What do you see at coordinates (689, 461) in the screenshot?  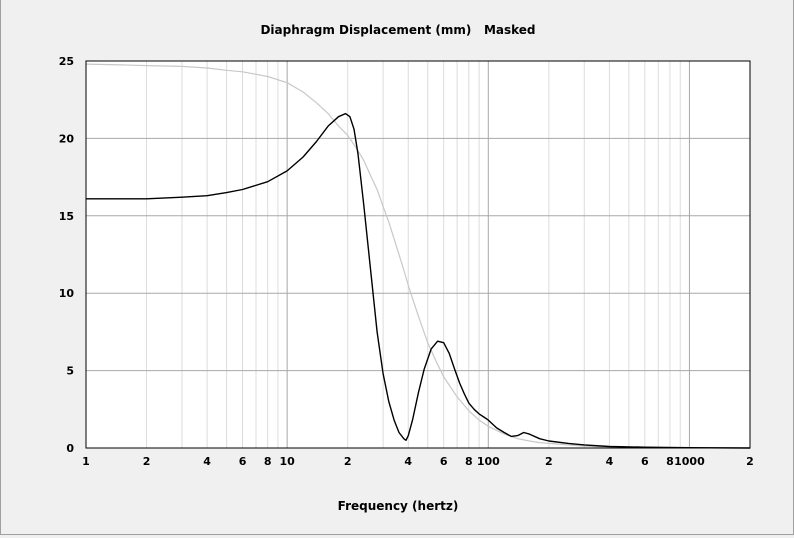 I see `x-tick-label: 1000` at bounding box center [689, 461].